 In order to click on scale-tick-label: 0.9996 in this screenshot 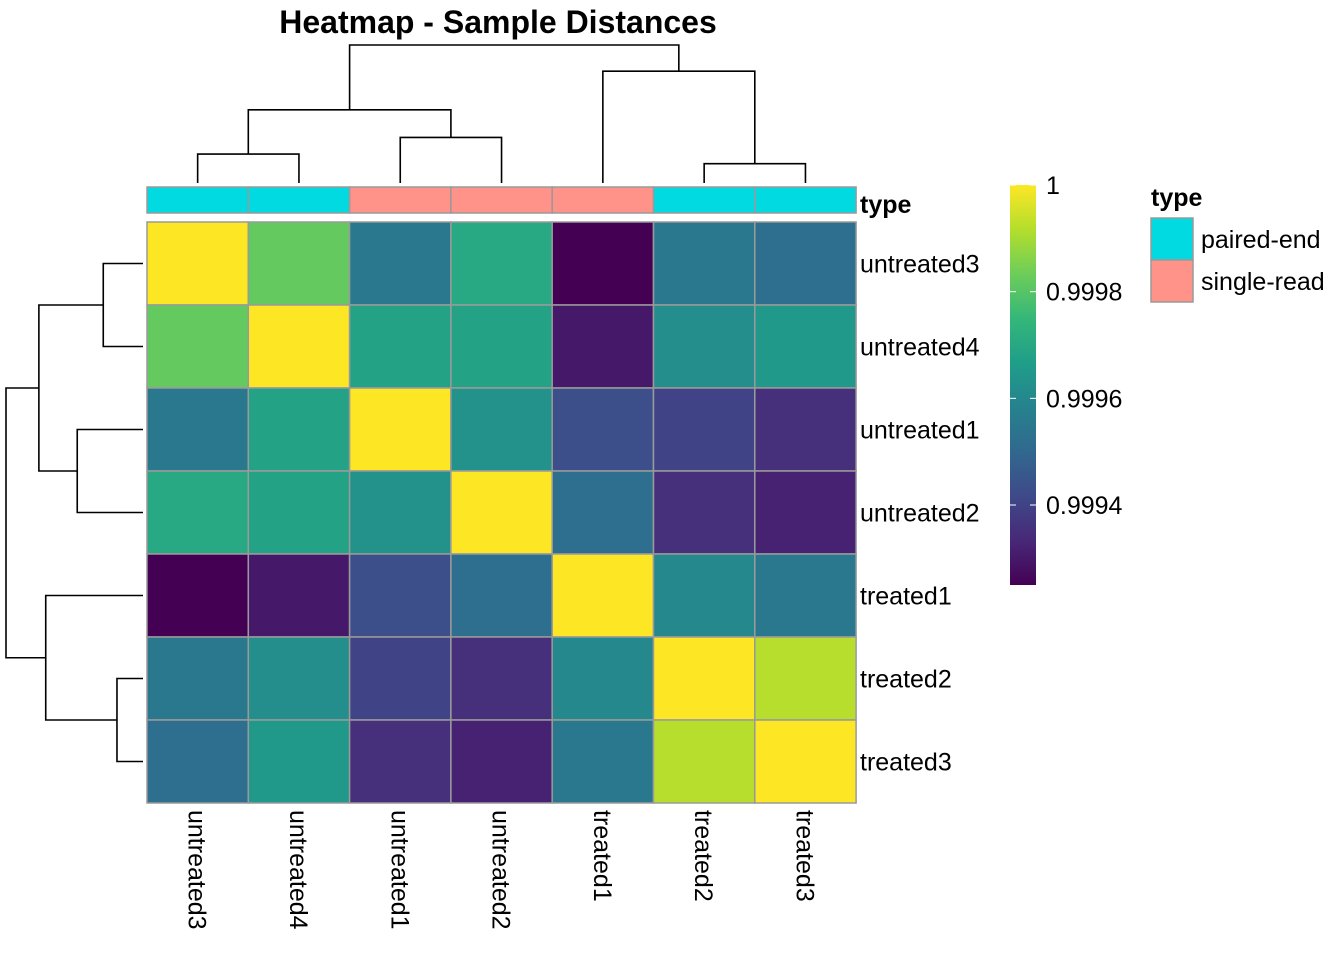, I will do `click(1084, 399)`.